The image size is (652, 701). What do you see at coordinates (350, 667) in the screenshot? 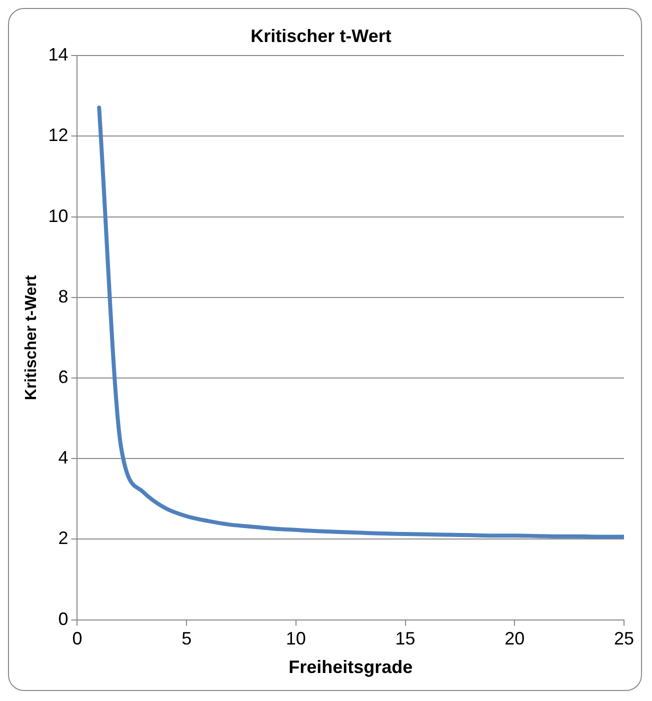
I see `x-axis-title: Freiheitsgrade` at bounding box center [350, 667].